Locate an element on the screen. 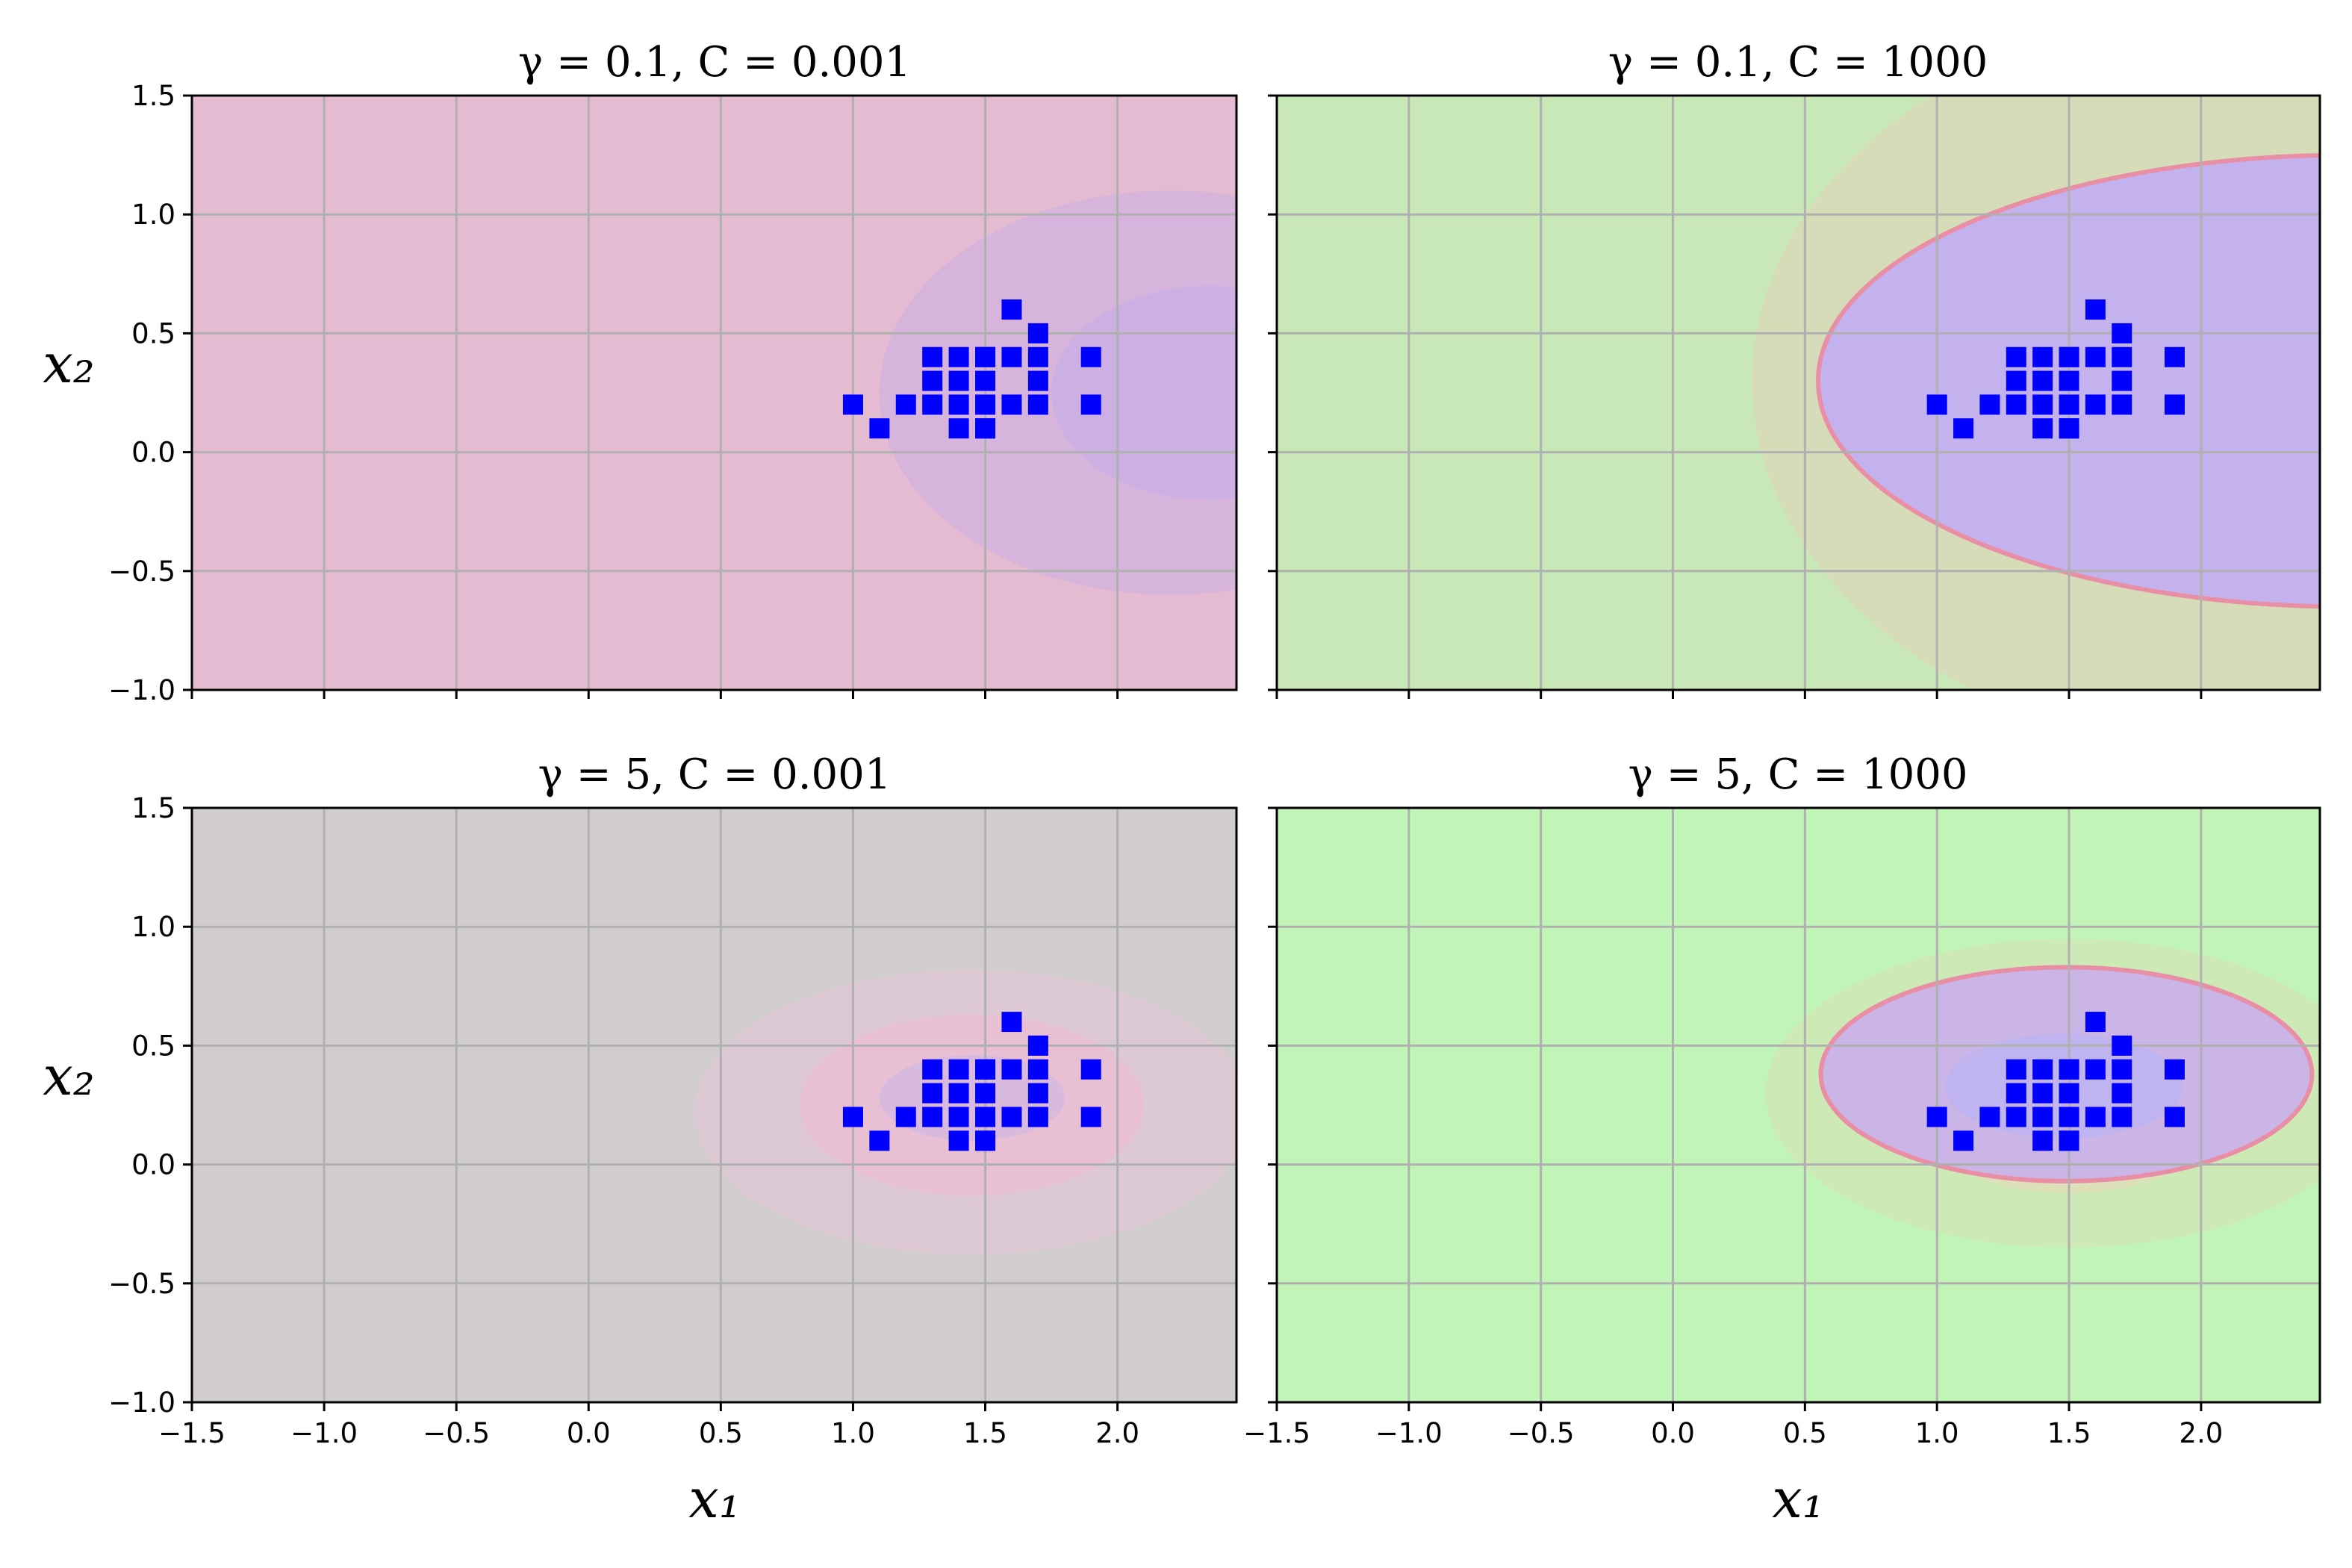  contour-region is located at coordinates (1143, 392).